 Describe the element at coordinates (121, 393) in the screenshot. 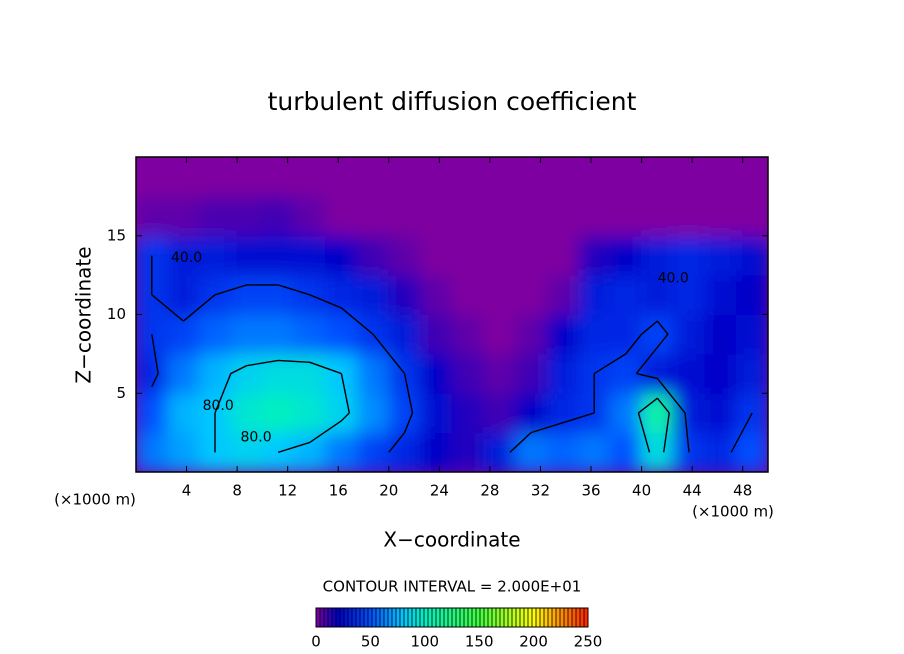

I see `y-tick-label: 5` at that location.